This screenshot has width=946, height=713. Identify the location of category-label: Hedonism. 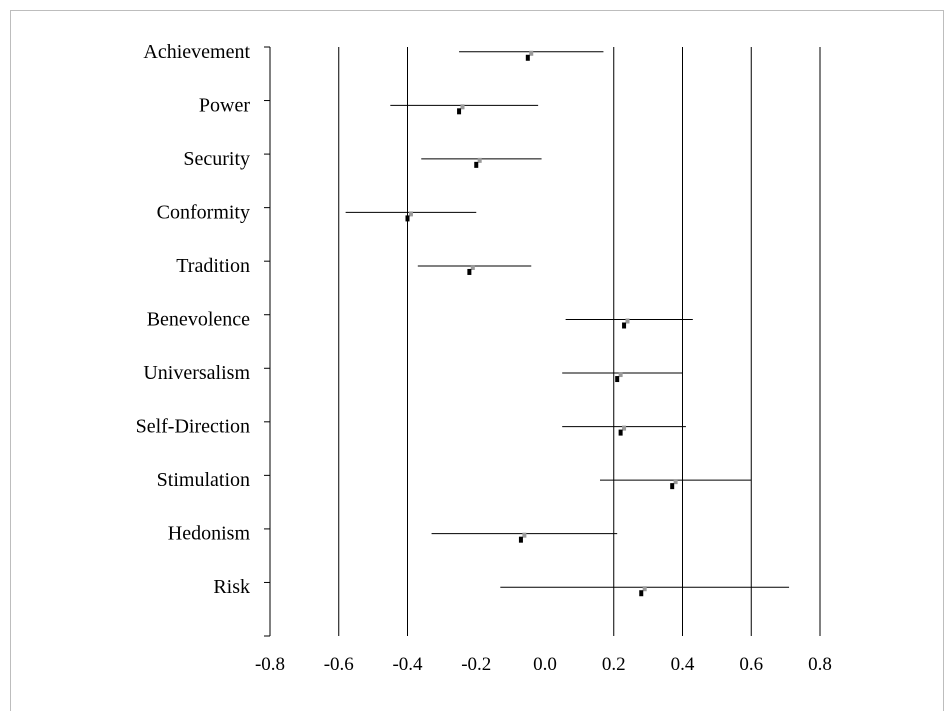
(209, 534).